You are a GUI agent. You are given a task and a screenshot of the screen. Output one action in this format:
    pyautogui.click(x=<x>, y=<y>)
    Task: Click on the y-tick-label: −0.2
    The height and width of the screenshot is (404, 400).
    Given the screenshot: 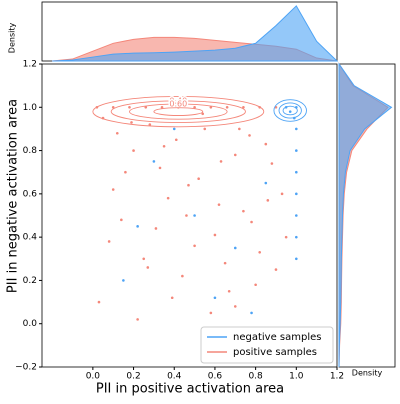 What is the action you would take?
    pyautogui.click(x=26, y=368)
    